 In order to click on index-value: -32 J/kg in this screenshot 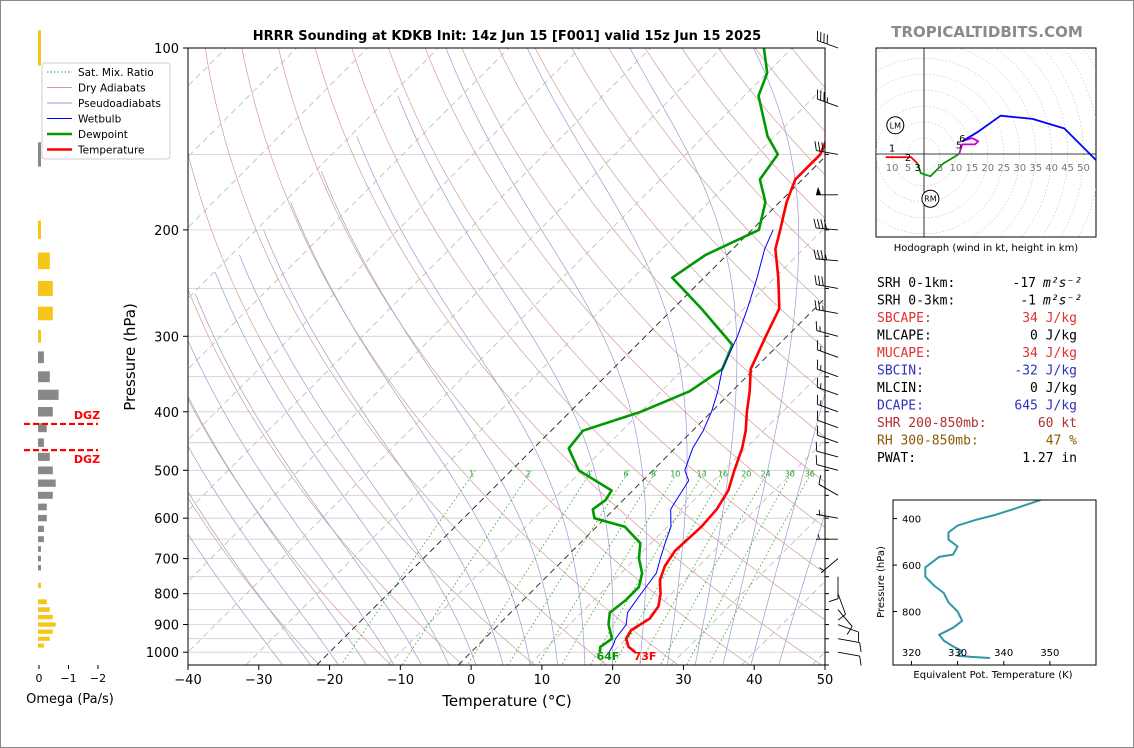, I will do `click(1045, 371)`.